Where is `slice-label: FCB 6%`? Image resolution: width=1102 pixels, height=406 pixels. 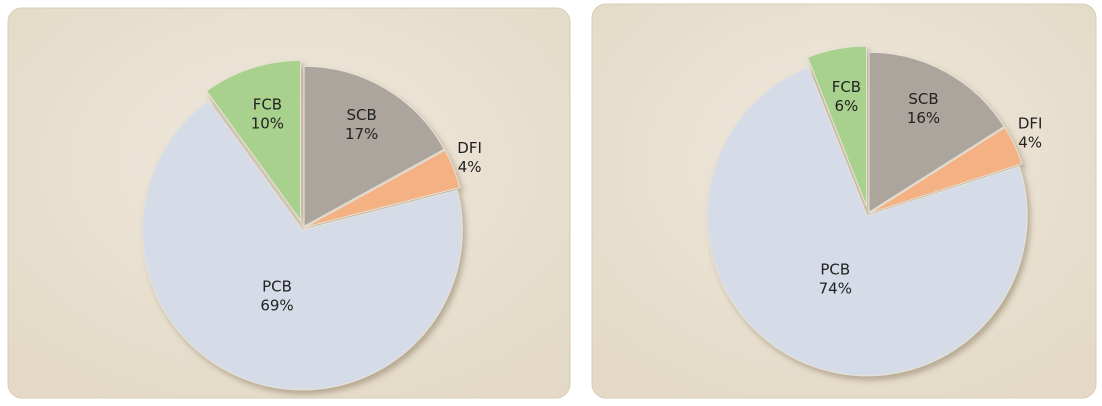 slice-label: FCB 6% is located at coordinates (846, 96).